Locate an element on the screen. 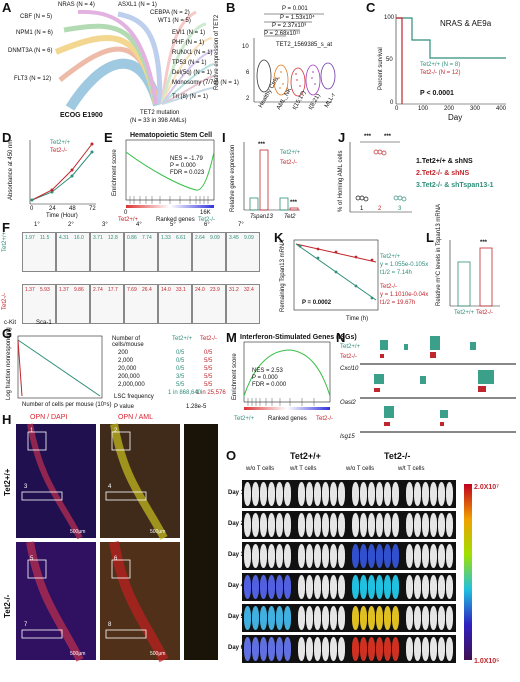 This screenshot has width=520, height=682. panel-label-i: I is located at coordinates (224, 137).